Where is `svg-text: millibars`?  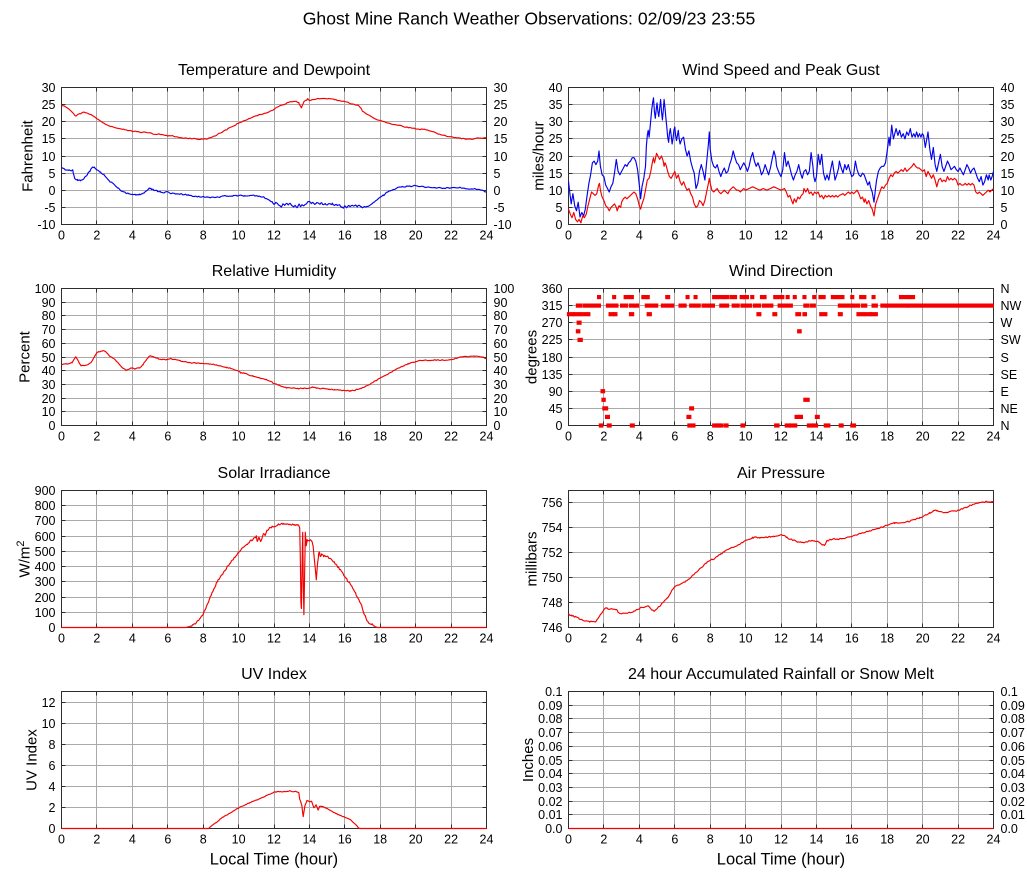 svg-text: millibars is located at coordinates (532, 558).